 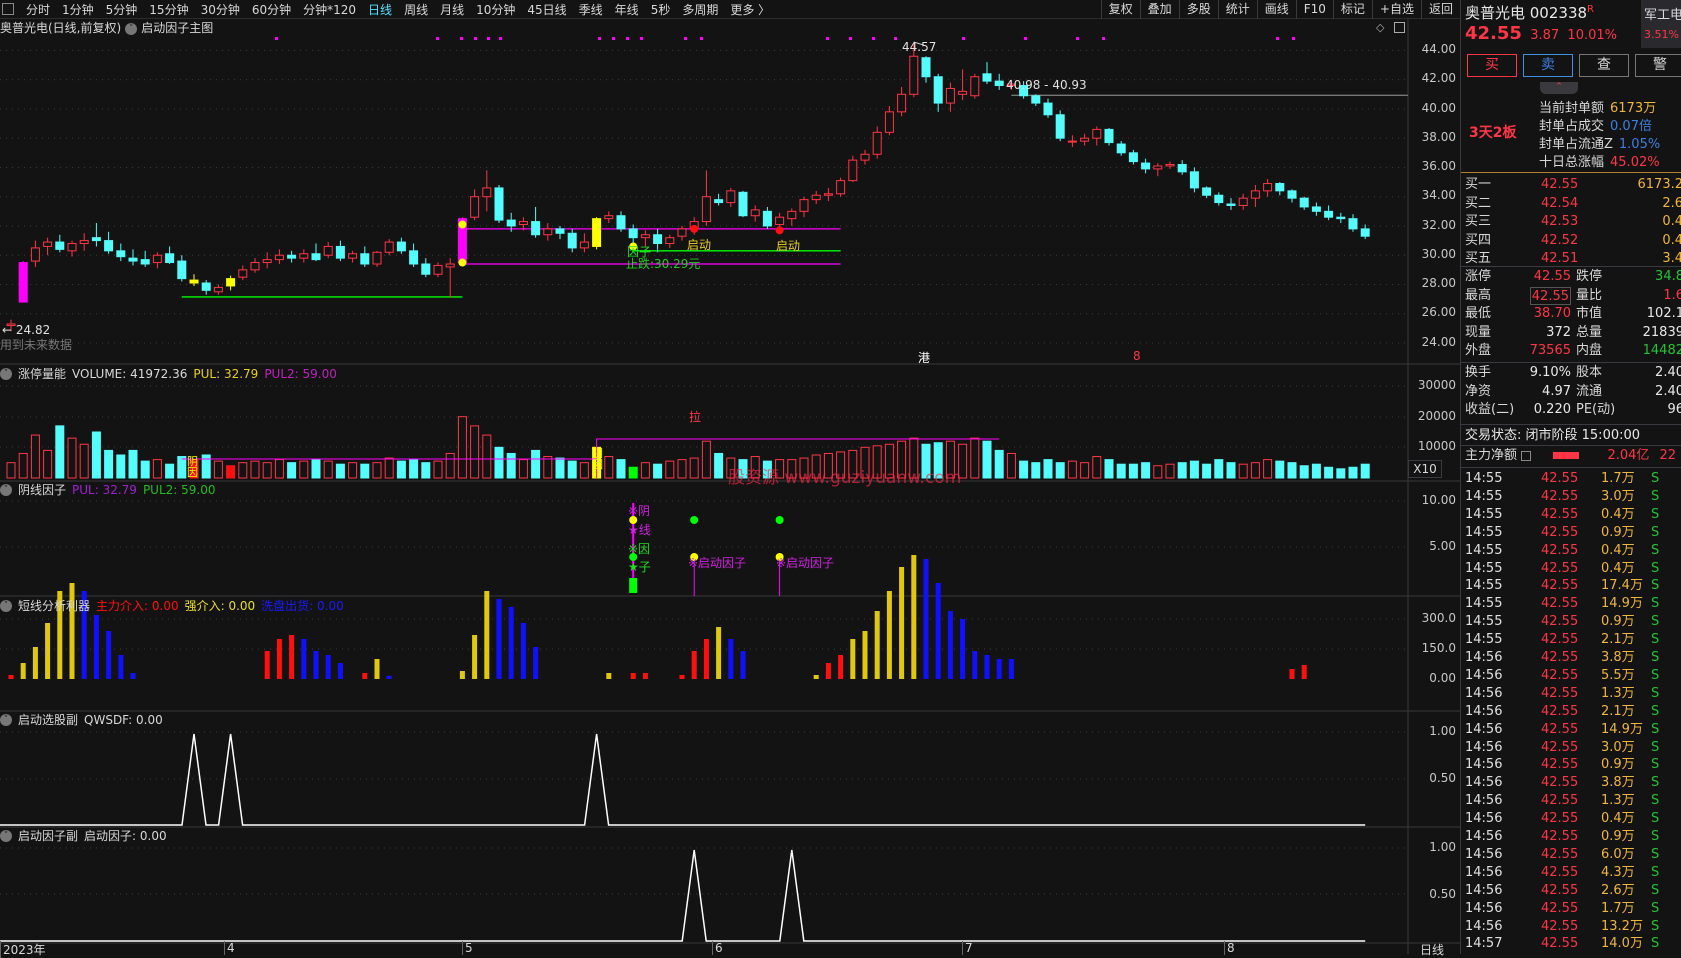 What do you see at coordinates (1491, 455) in the screenshot?
I see `main-flow-label: 主力净额` at bounding box center [1491, 455].